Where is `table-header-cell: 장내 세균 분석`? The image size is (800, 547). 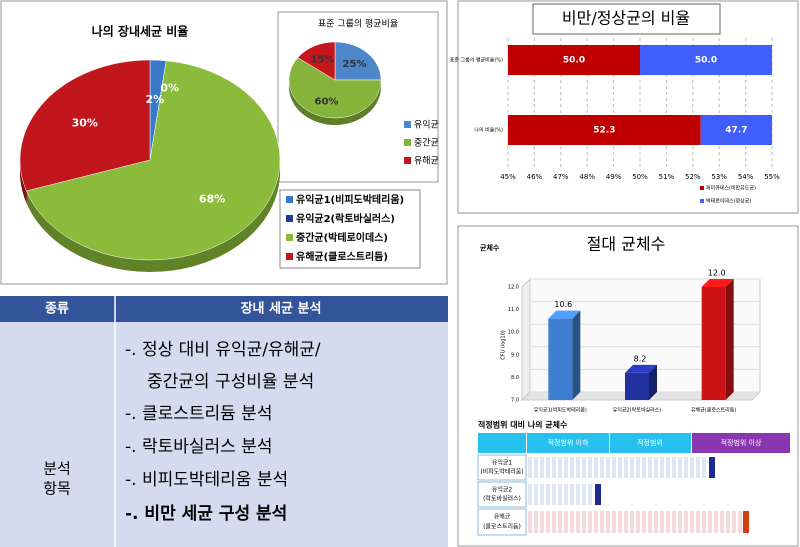 table-header-cell: 장내 세균 분석 is located at coordinates (281, 309).